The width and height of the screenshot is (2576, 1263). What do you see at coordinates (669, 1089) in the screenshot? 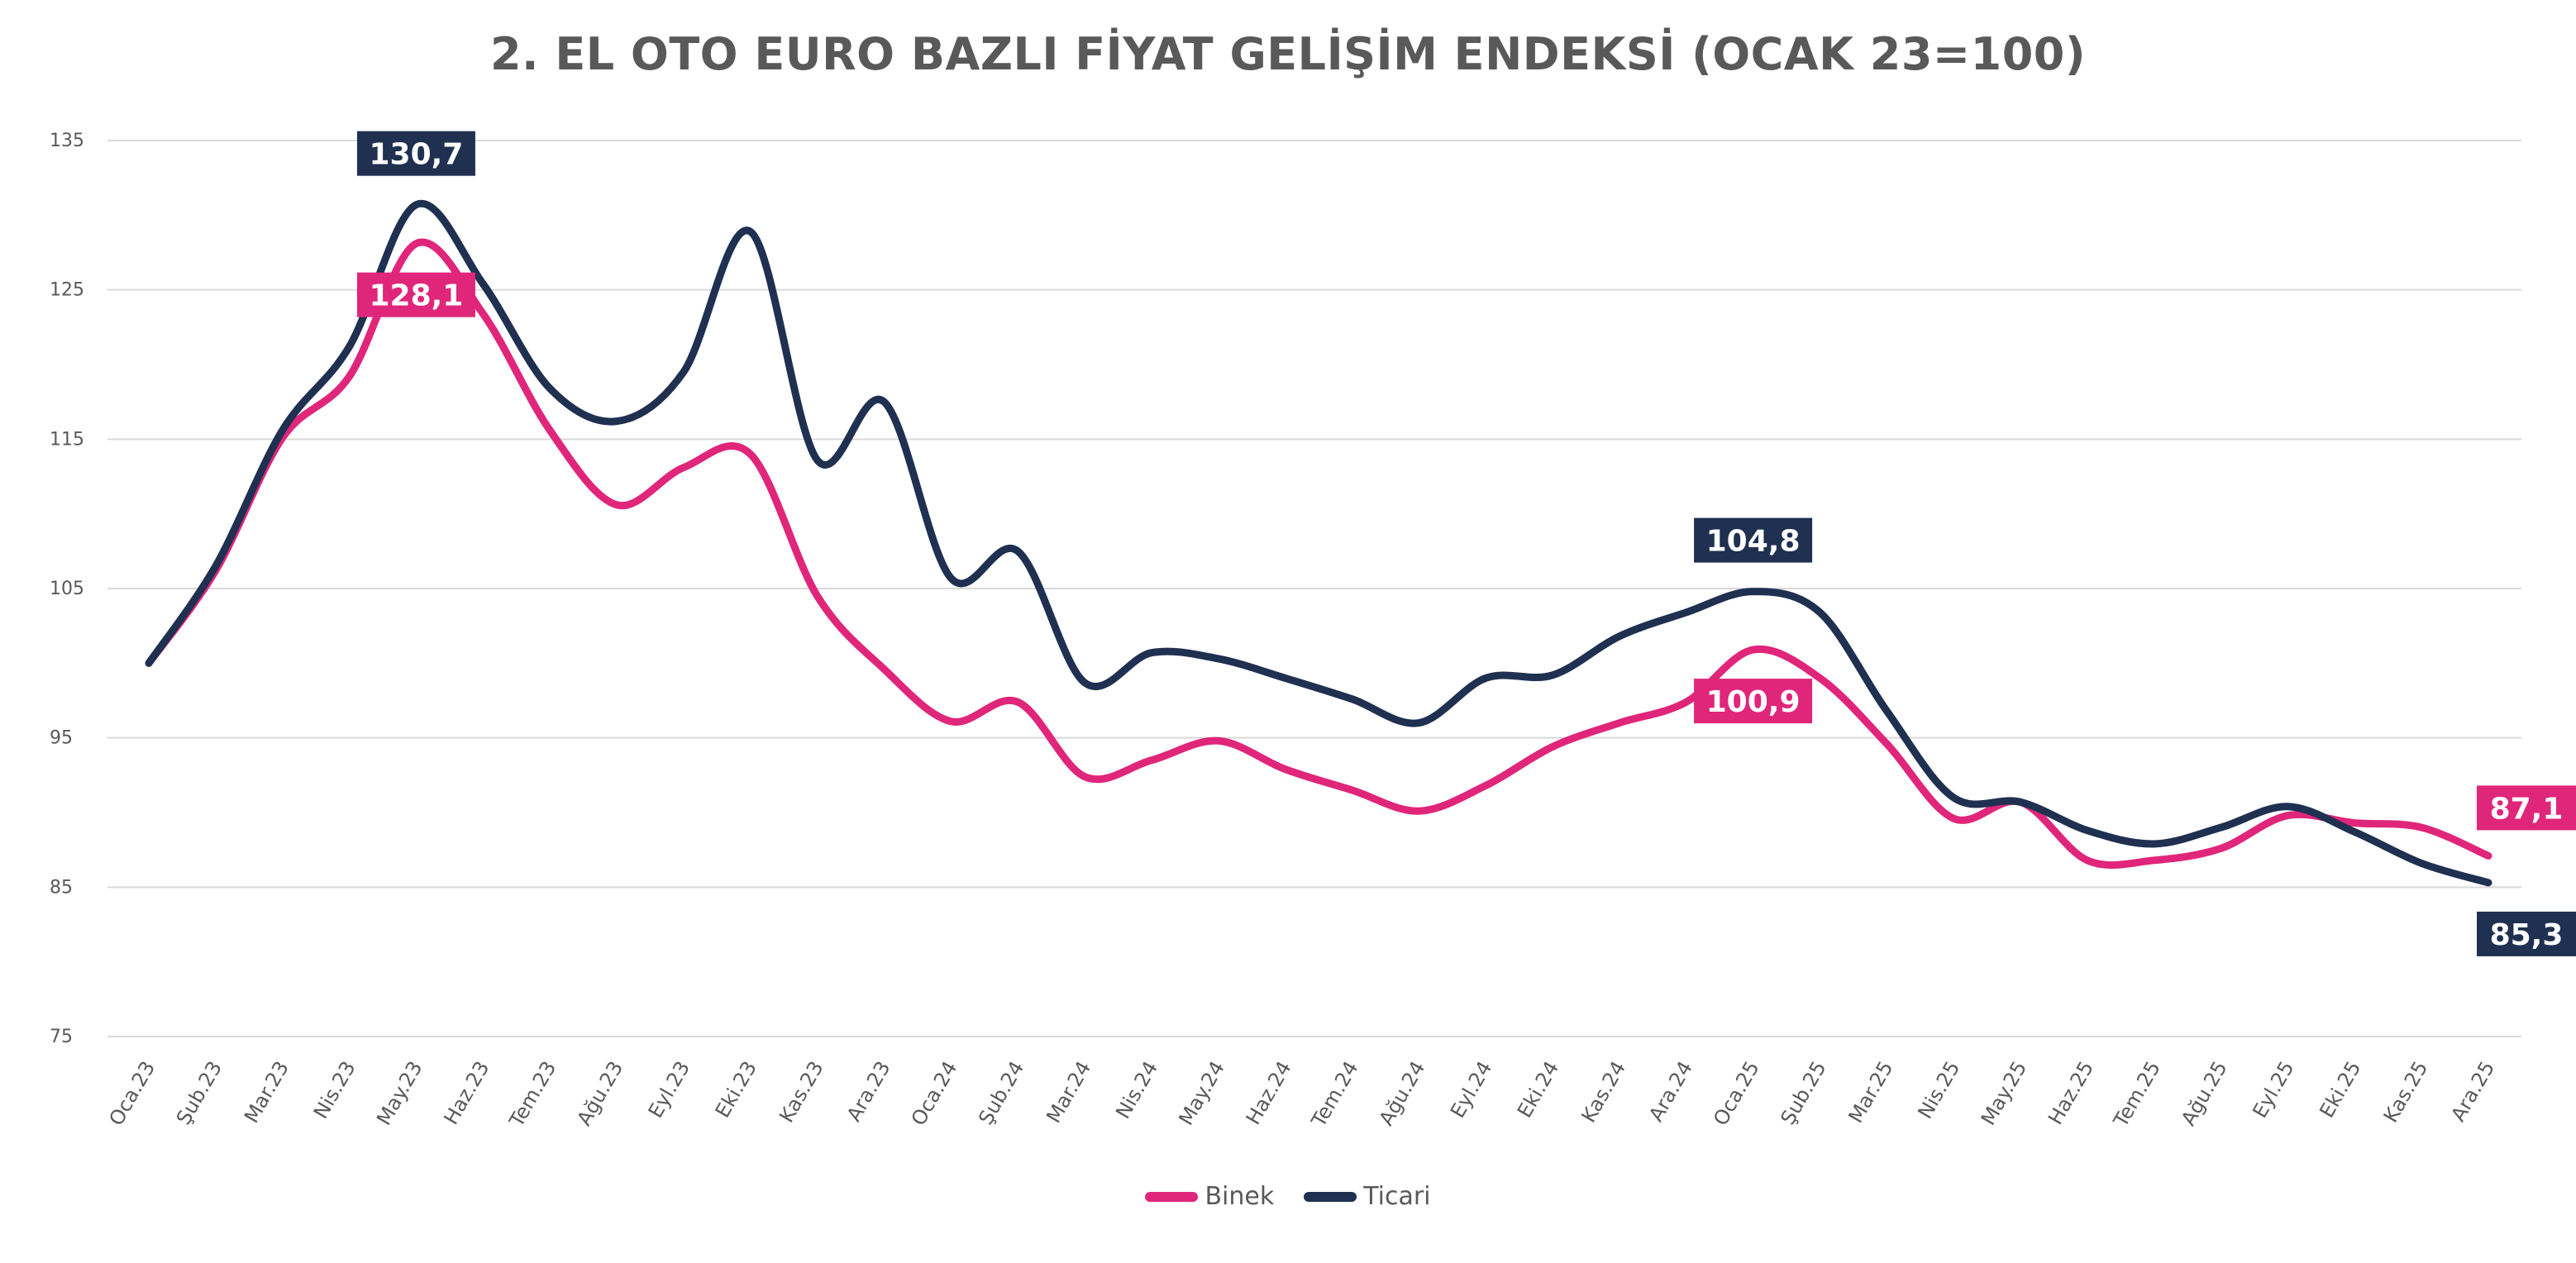
I see `x-tick-label: Eyl.23` at bounding box center [669, 1089].